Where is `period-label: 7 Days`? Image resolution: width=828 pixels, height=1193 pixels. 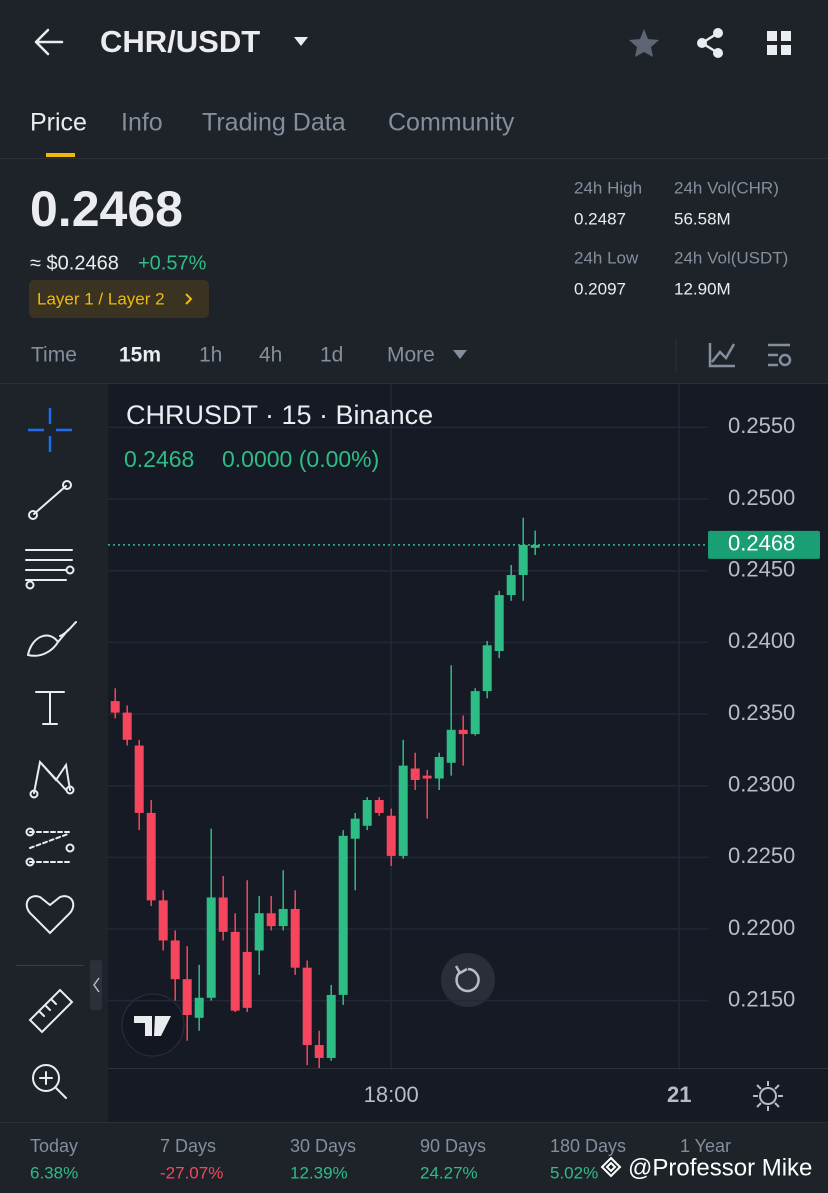 period-label: 7 Days is located at coordinates (188, 1146).